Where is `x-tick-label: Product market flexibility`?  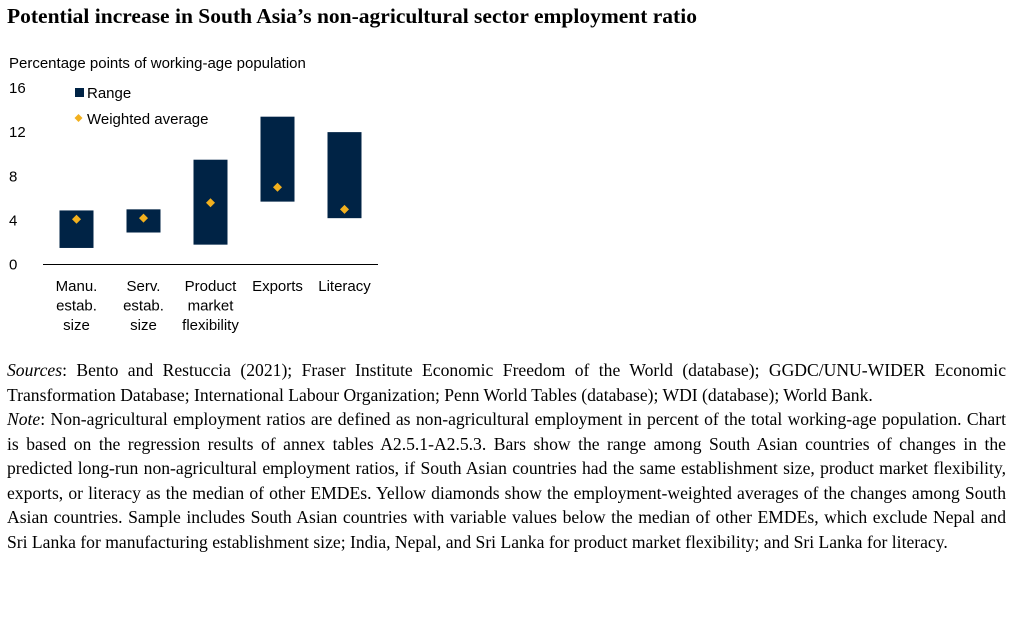 x-tick-label: Product market flexibility is located at coordinates (210, 306).